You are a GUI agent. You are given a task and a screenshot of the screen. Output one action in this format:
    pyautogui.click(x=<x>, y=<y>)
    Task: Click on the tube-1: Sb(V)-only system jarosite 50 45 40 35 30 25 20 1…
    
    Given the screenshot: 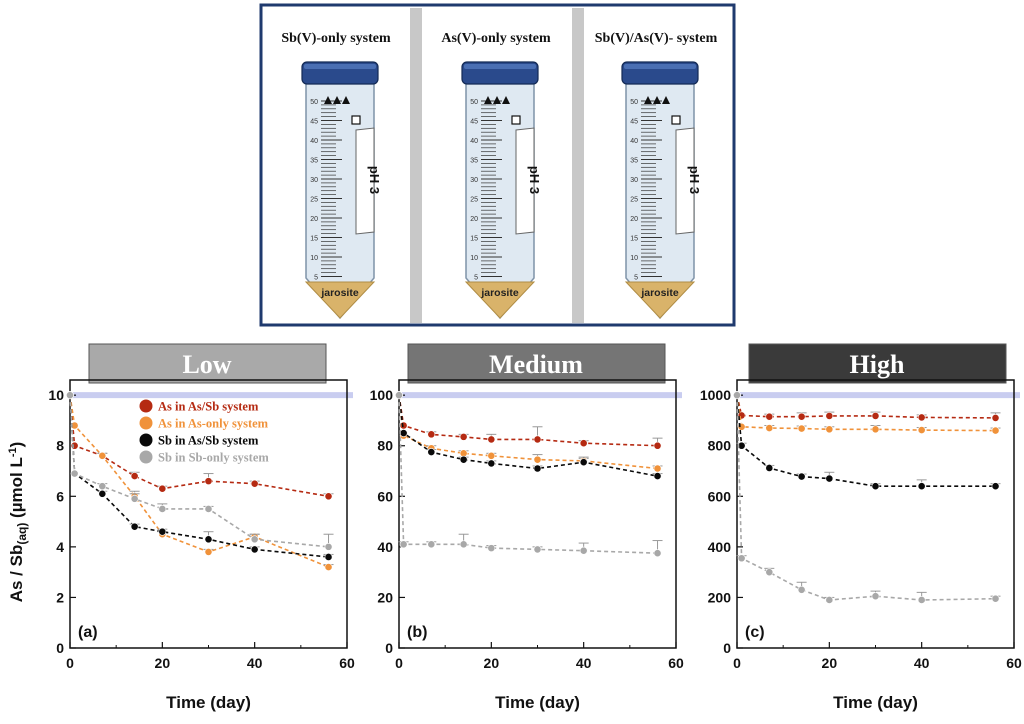 What is the action you would take?
    pyautogui.click(x=336, y=175)
    